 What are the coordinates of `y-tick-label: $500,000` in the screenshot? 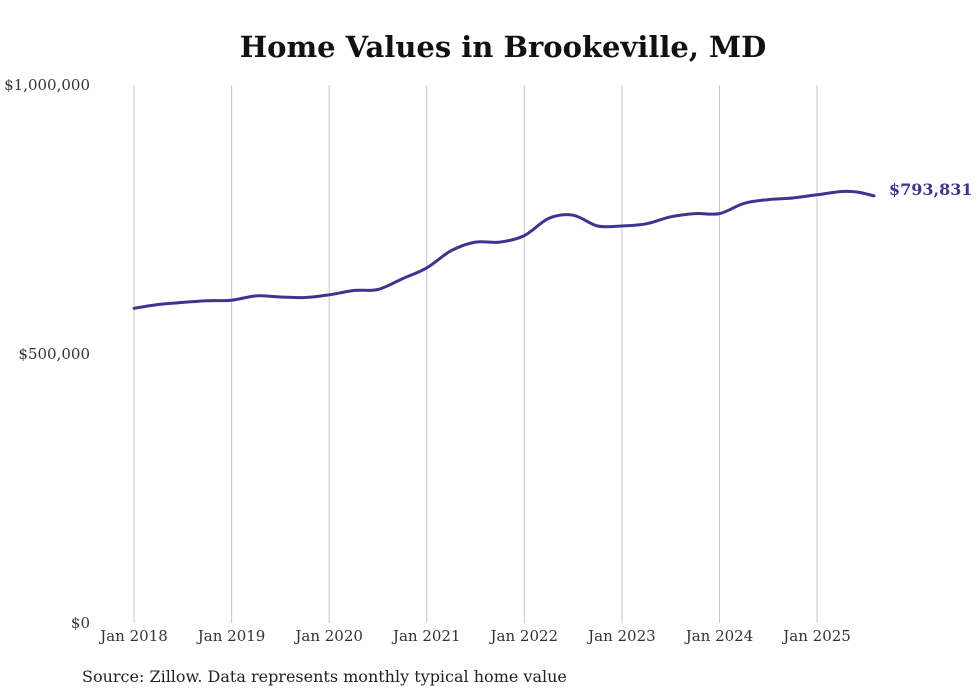 It's located at (54, 354).